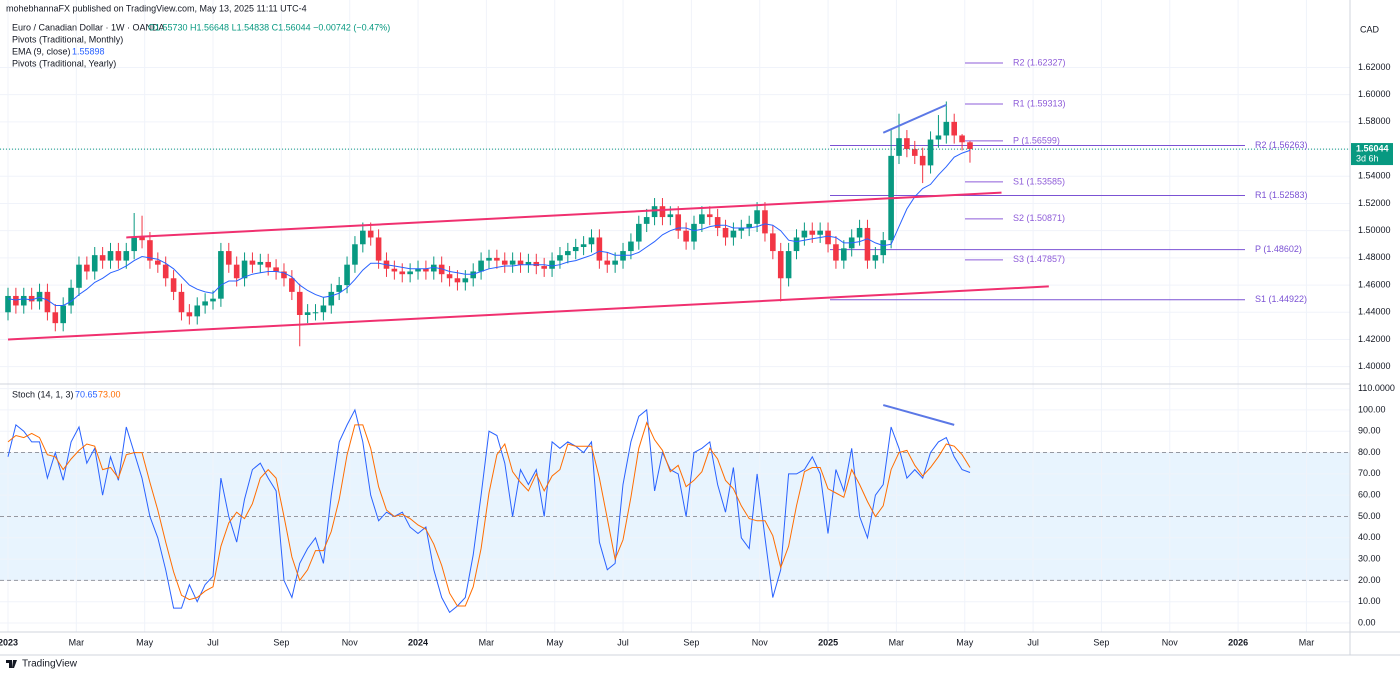 The height and width of the screenshot is (676, 1400). Describe the element at coordinates (828, 642) in the screenshot. I see `x-tick-label: 2025` at that location.